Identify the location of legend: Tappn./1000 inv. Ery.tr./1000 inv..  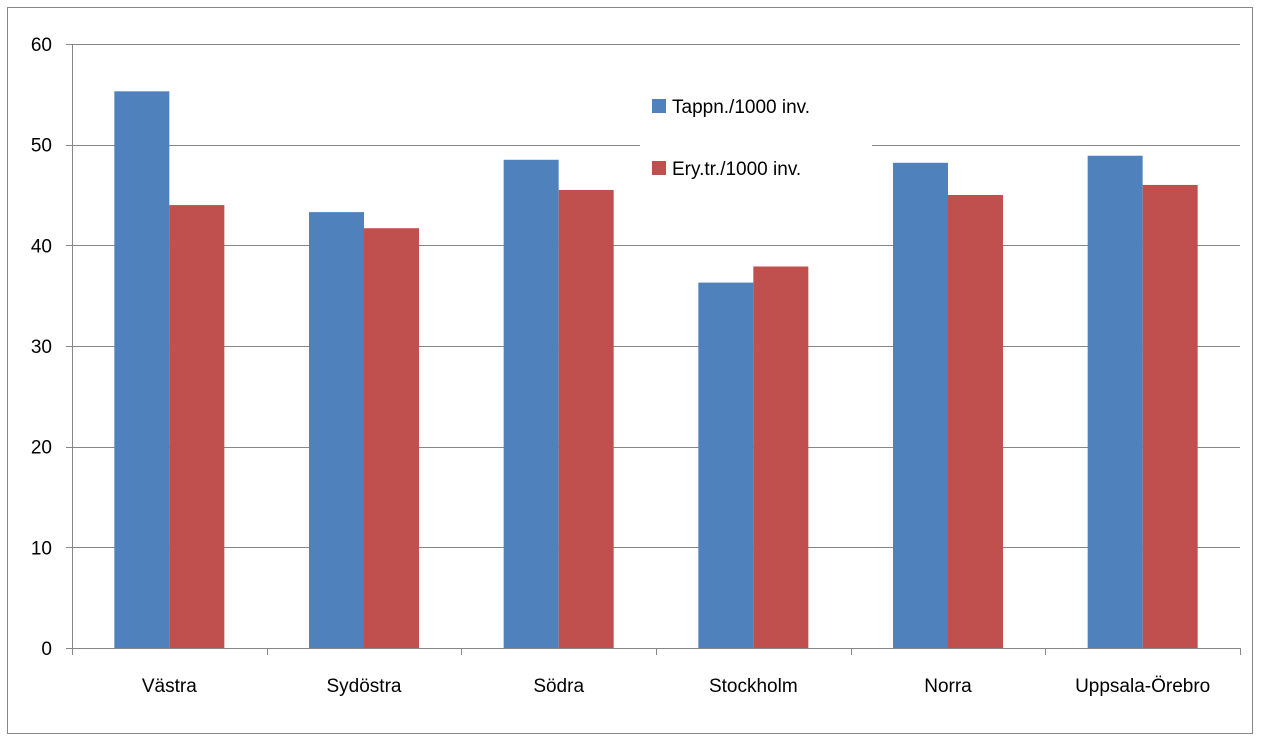
(756, 134).